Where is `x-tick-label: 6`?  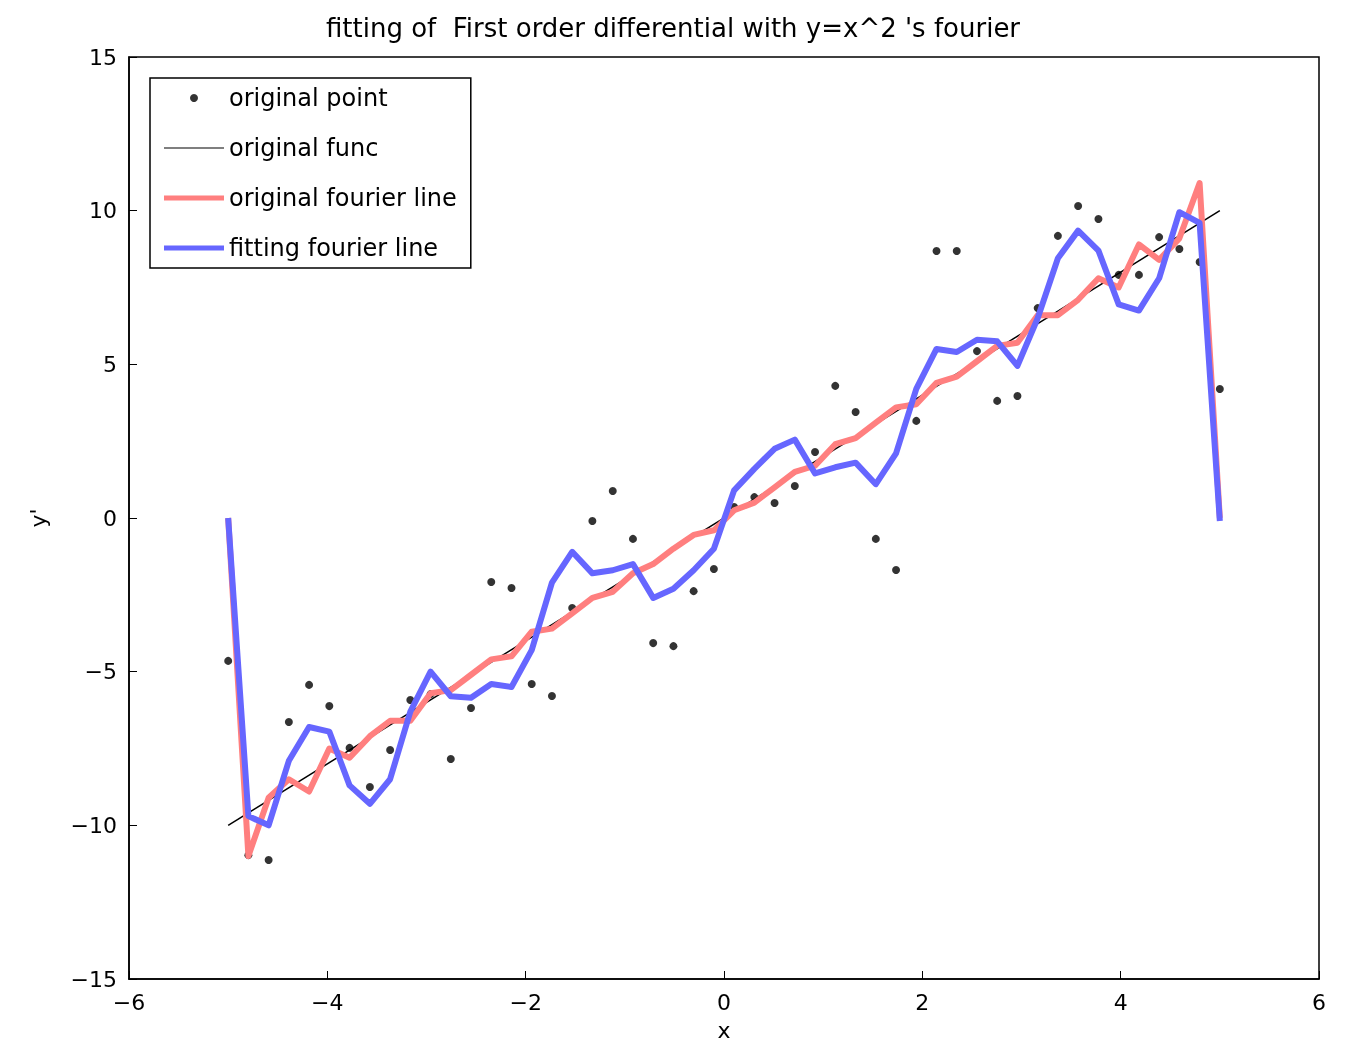
x-tick-label: 6 is located at coordinates (1319, 1002).